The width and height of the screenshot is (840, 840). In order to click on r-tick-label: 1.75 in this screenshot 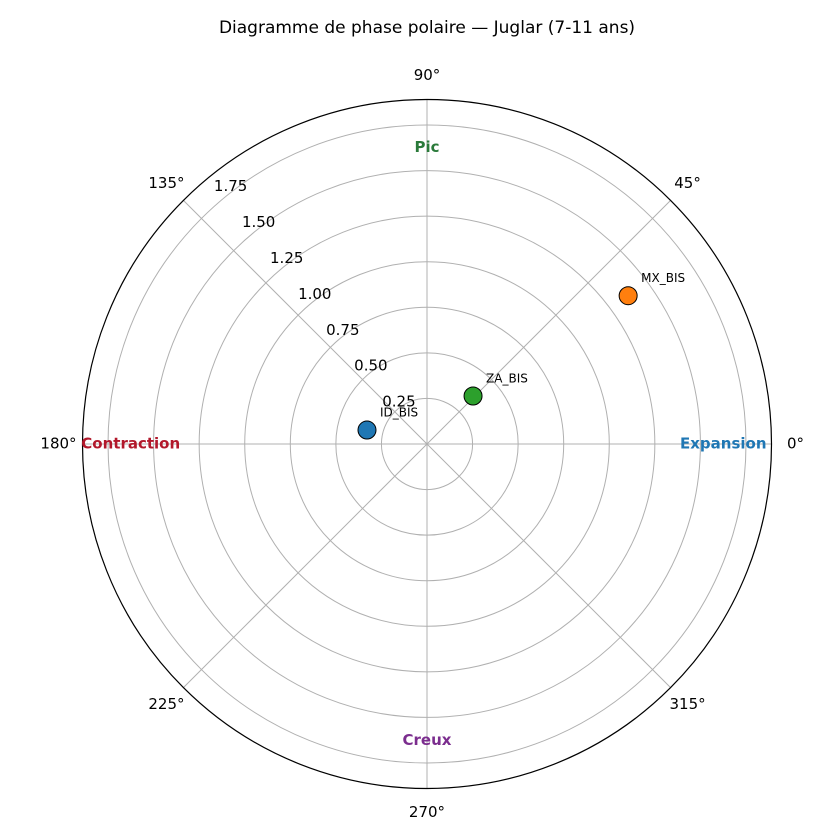, I will do `click(230, 186)`.